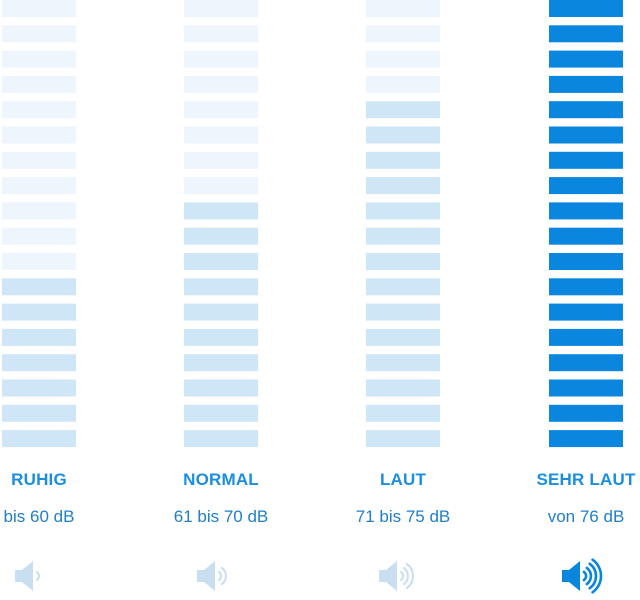 This screenshot has height=600, width=640. What do you see at coordinates (403, 479) in the screenshot?
I see `level-label-laut: LAUT` at bounding box center [403, 479].